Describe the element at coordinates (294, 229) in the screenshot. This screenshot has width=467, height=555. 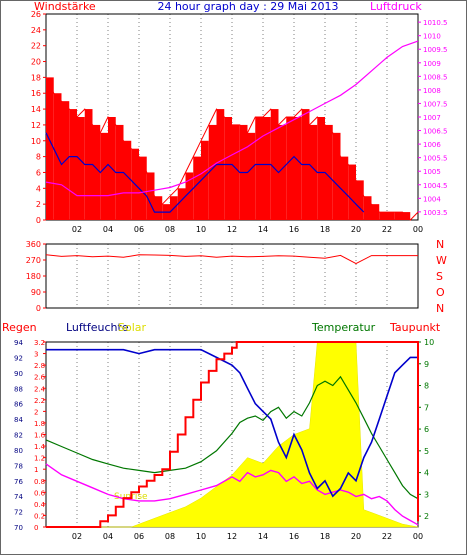
I see `wind-xtick-16: 16` at that location.